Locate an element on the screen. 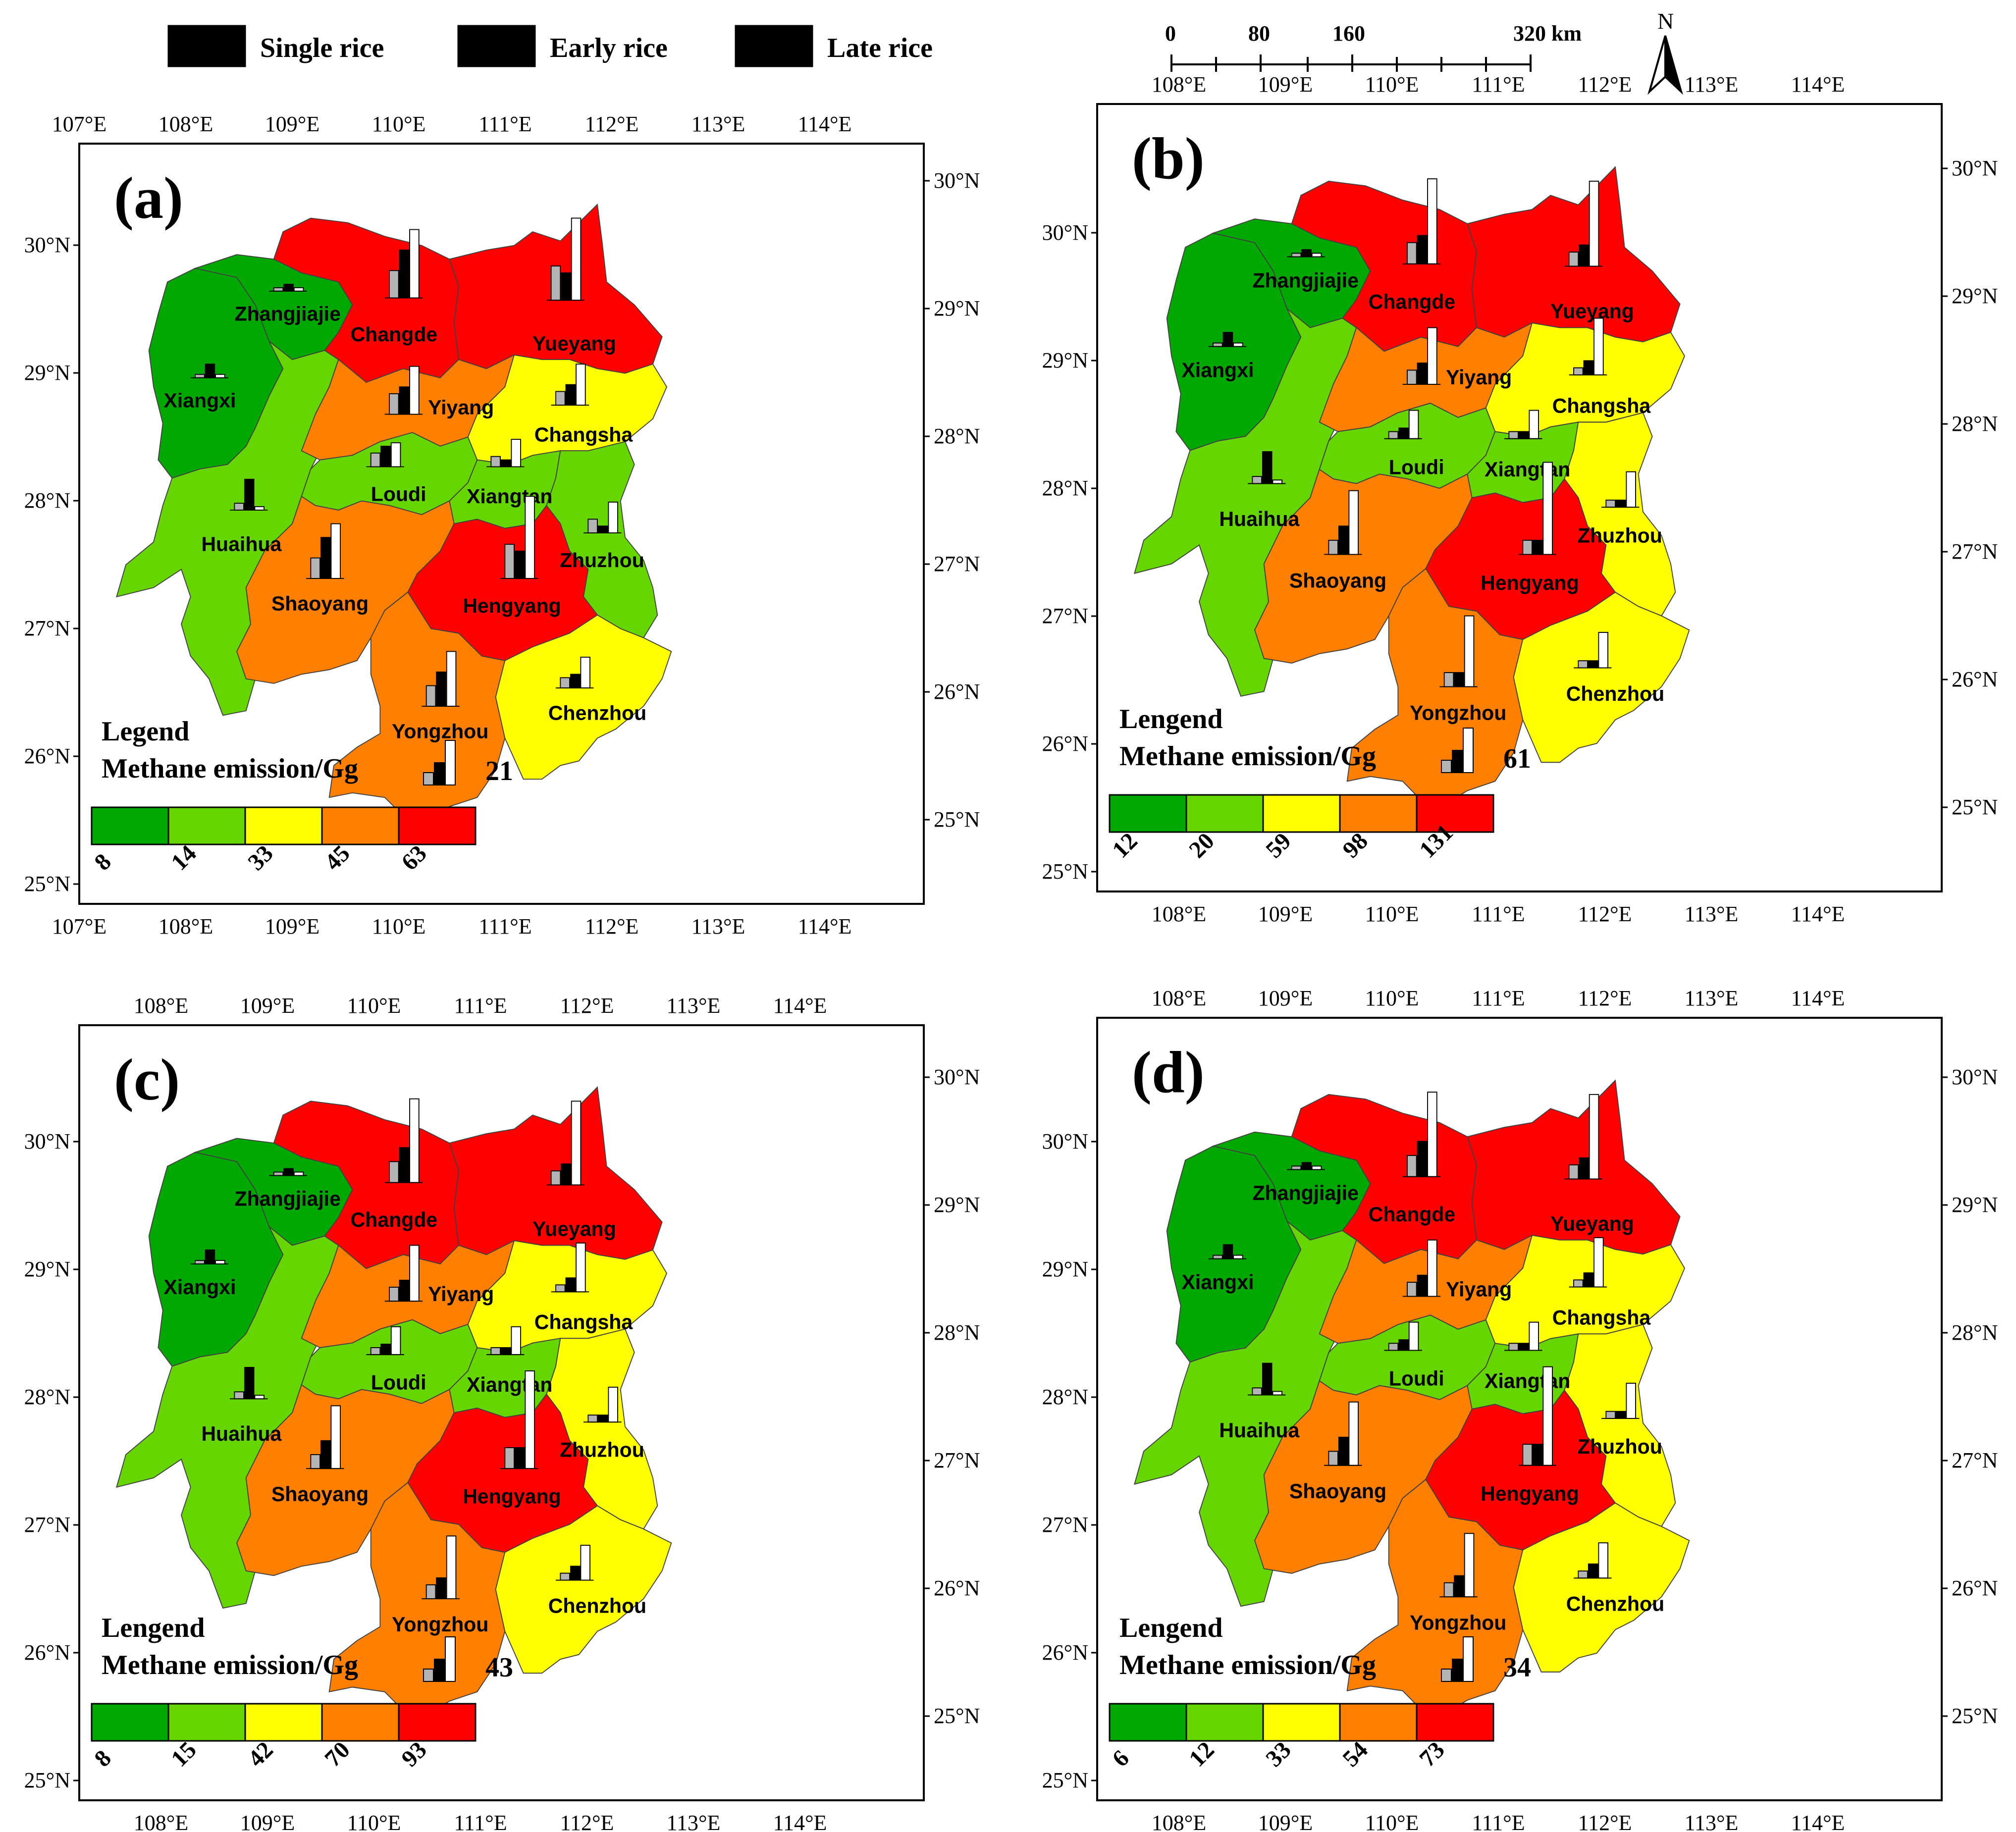 This screenshot has width=2016, height=1832. lat-tick-left: 27°N is located at coordinates (1065, 1525).